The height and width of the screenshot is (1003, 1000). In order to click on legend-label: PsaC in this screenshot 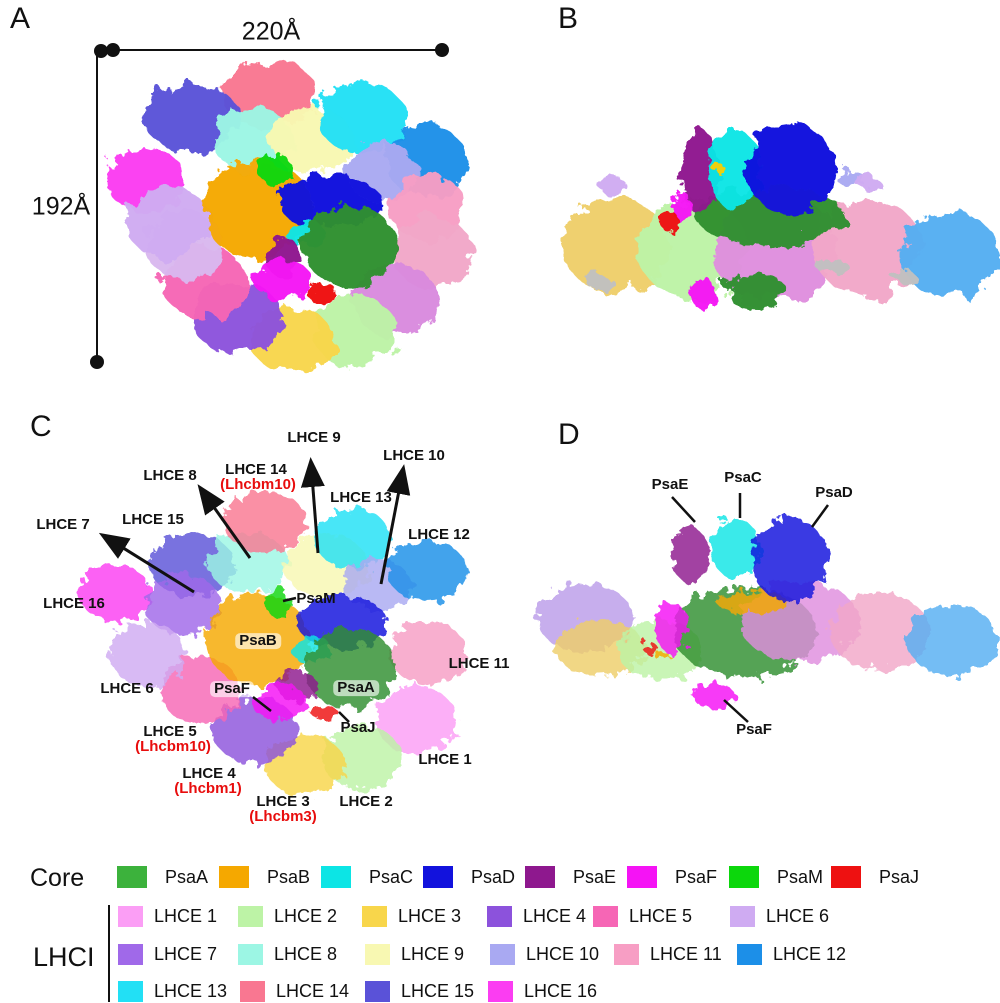, I will do `click(391, 876)`.